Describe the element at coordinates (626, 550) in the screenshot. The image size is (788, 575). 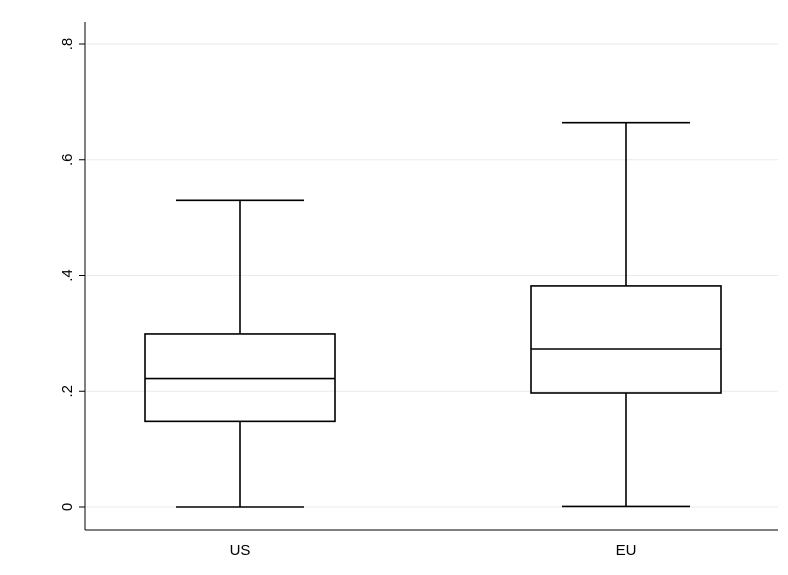
I see `x-category-label: EU` at that location.